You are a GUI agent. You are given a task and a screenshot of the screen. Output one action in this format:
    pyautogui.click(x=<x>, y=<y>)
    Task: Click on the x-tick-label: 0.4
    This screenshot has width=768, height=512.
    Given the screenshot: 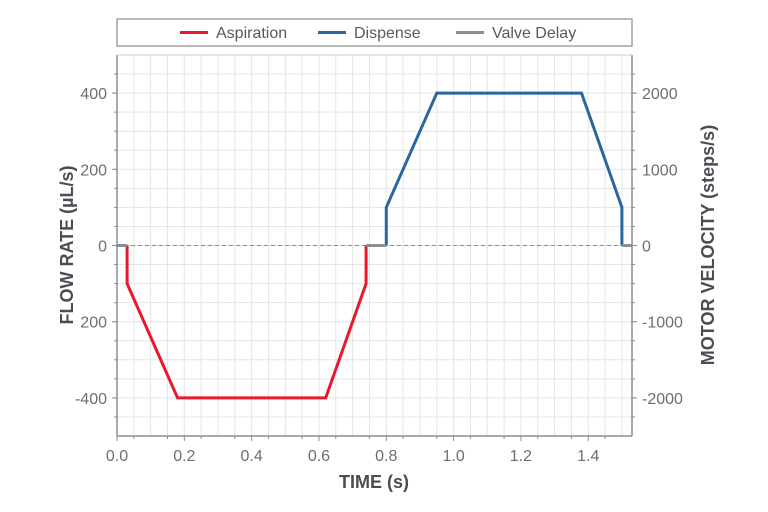 What is the action you would take?
    pyautogui.click(x=252, y=456)
    